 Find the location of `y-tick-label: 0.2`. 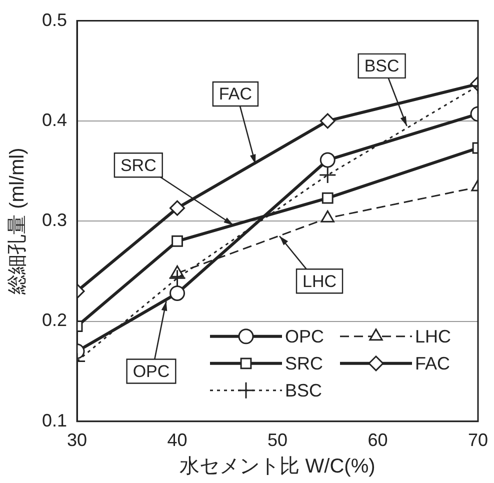

y-tick-label: 0.2 is located at coordinates (55, 320).